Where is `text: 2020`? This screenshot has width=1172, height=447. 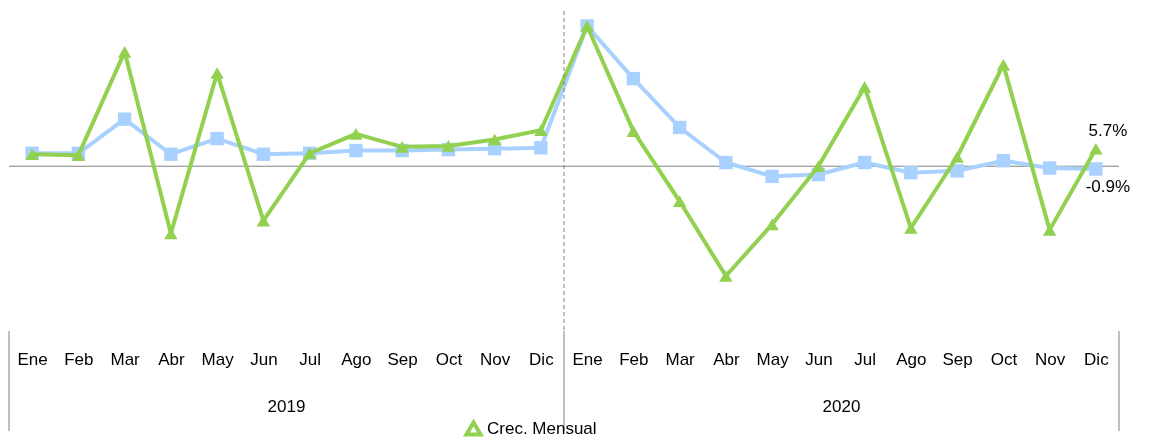 text: 2020 is located at coordinates (841, 406).